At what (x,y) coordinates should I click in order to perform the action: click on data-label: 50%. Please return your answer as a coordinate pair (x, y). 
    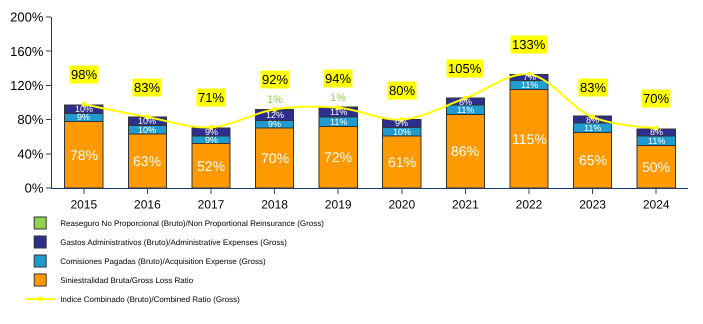
    Looking at the image, I should click on (656, 167).